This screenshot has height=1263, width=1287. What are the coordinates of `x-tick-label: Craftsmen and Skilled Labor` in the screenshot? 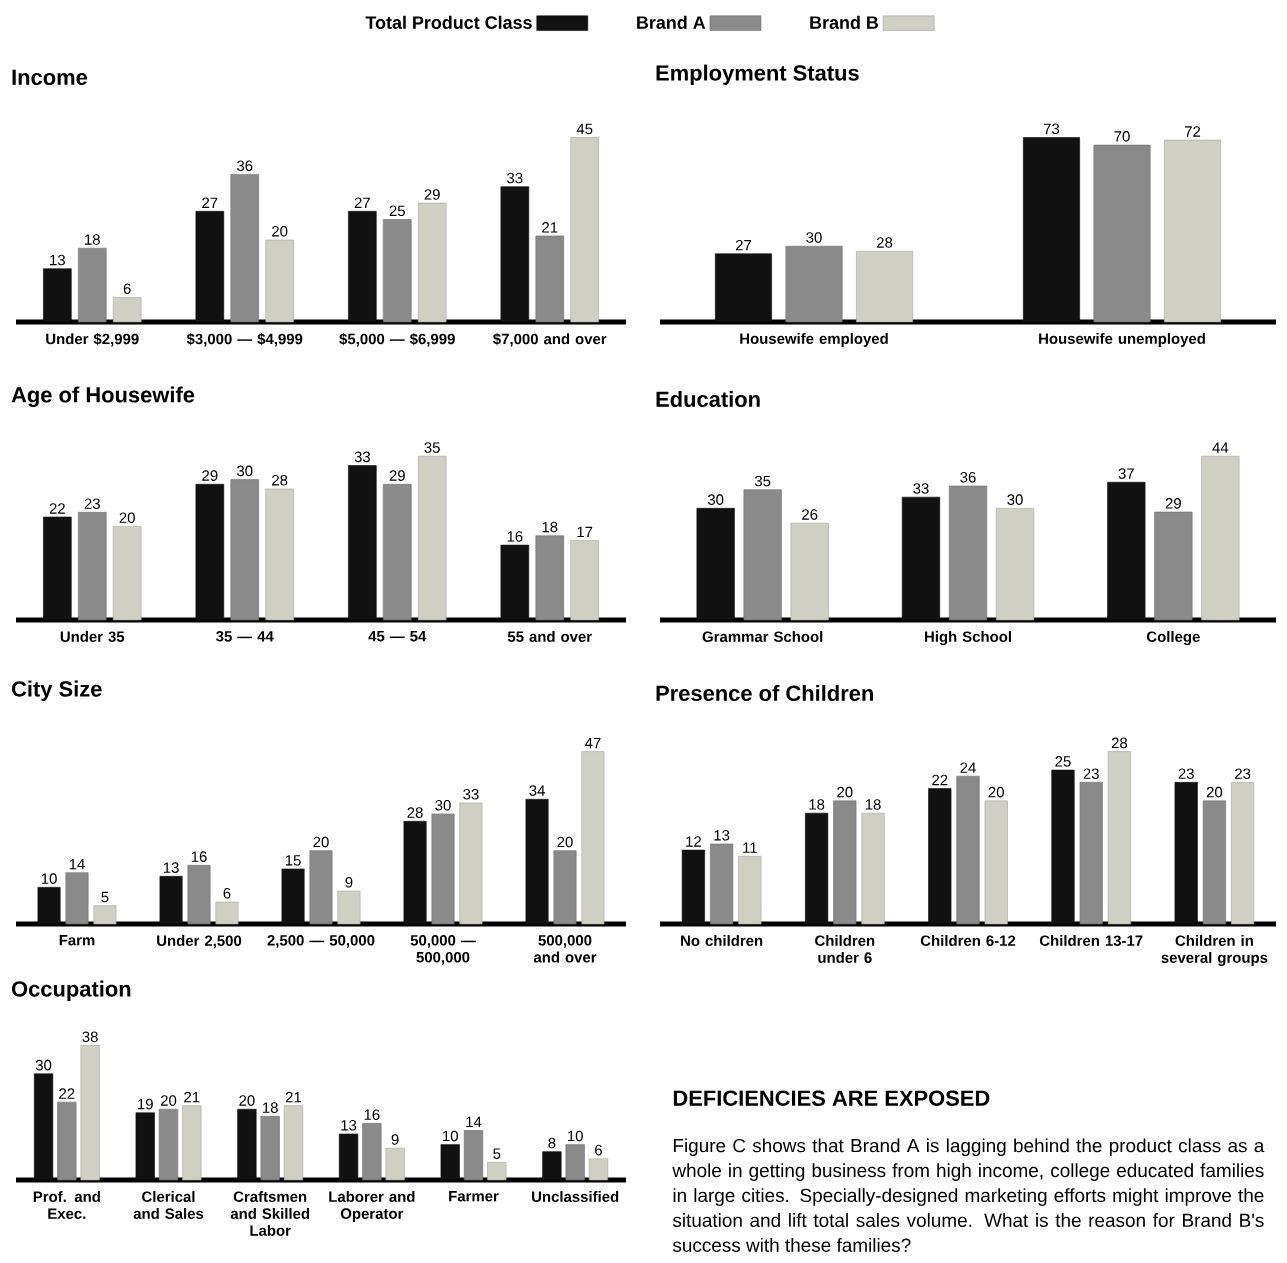 It's located at (270, 1213).